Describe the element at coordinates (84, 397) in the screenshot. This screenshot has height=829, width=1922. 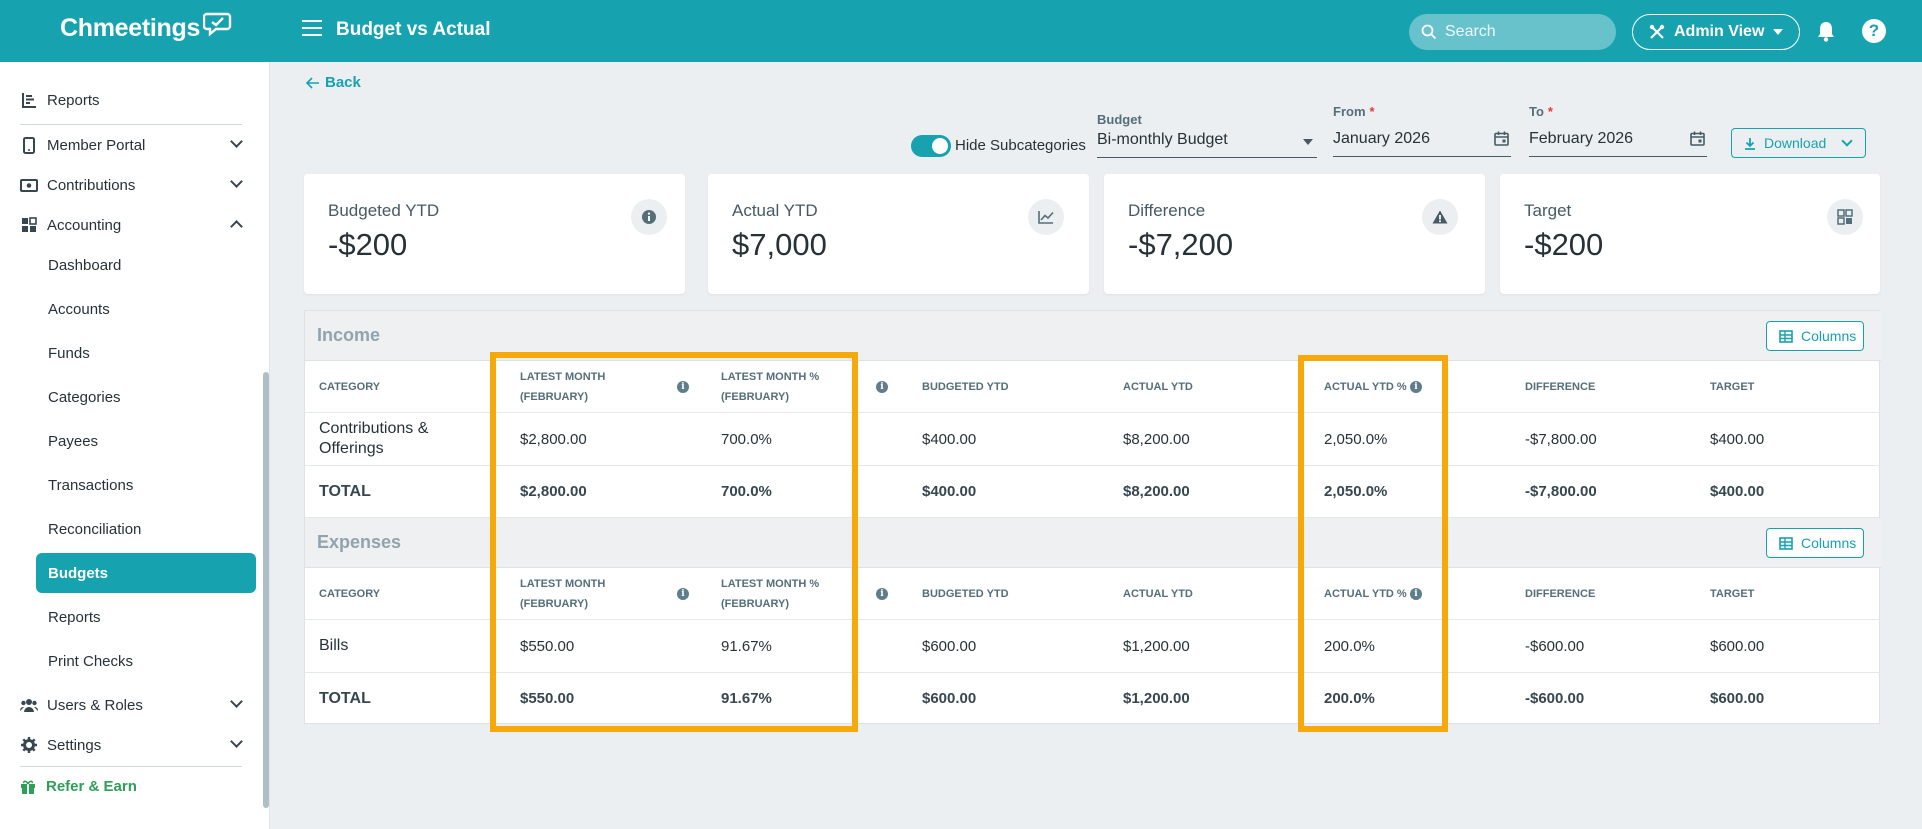
I see `sidebar-sub-categories: Categories` at that location.